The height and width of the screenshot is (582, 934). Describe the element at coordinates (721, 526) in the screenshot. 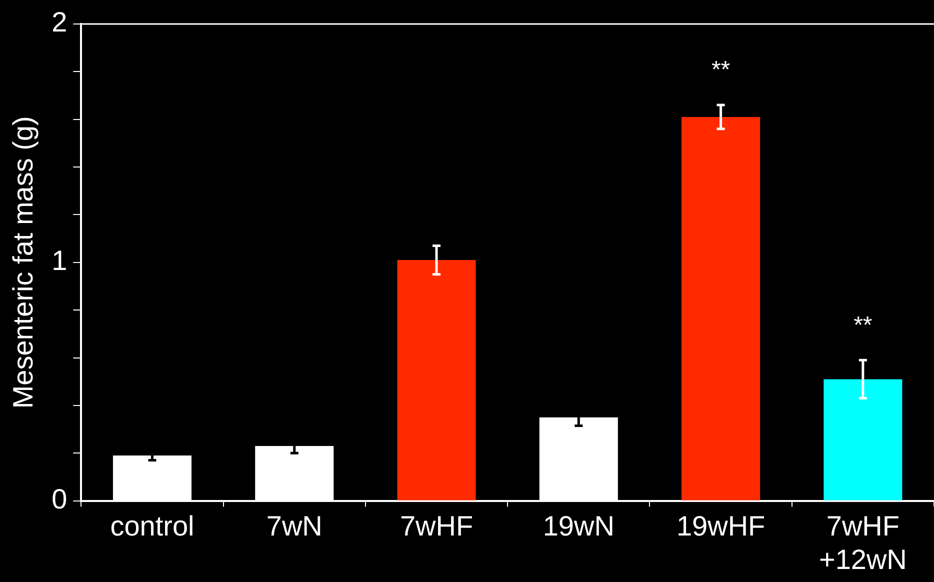

I see `x-tick-label: 19wHF` at that location.